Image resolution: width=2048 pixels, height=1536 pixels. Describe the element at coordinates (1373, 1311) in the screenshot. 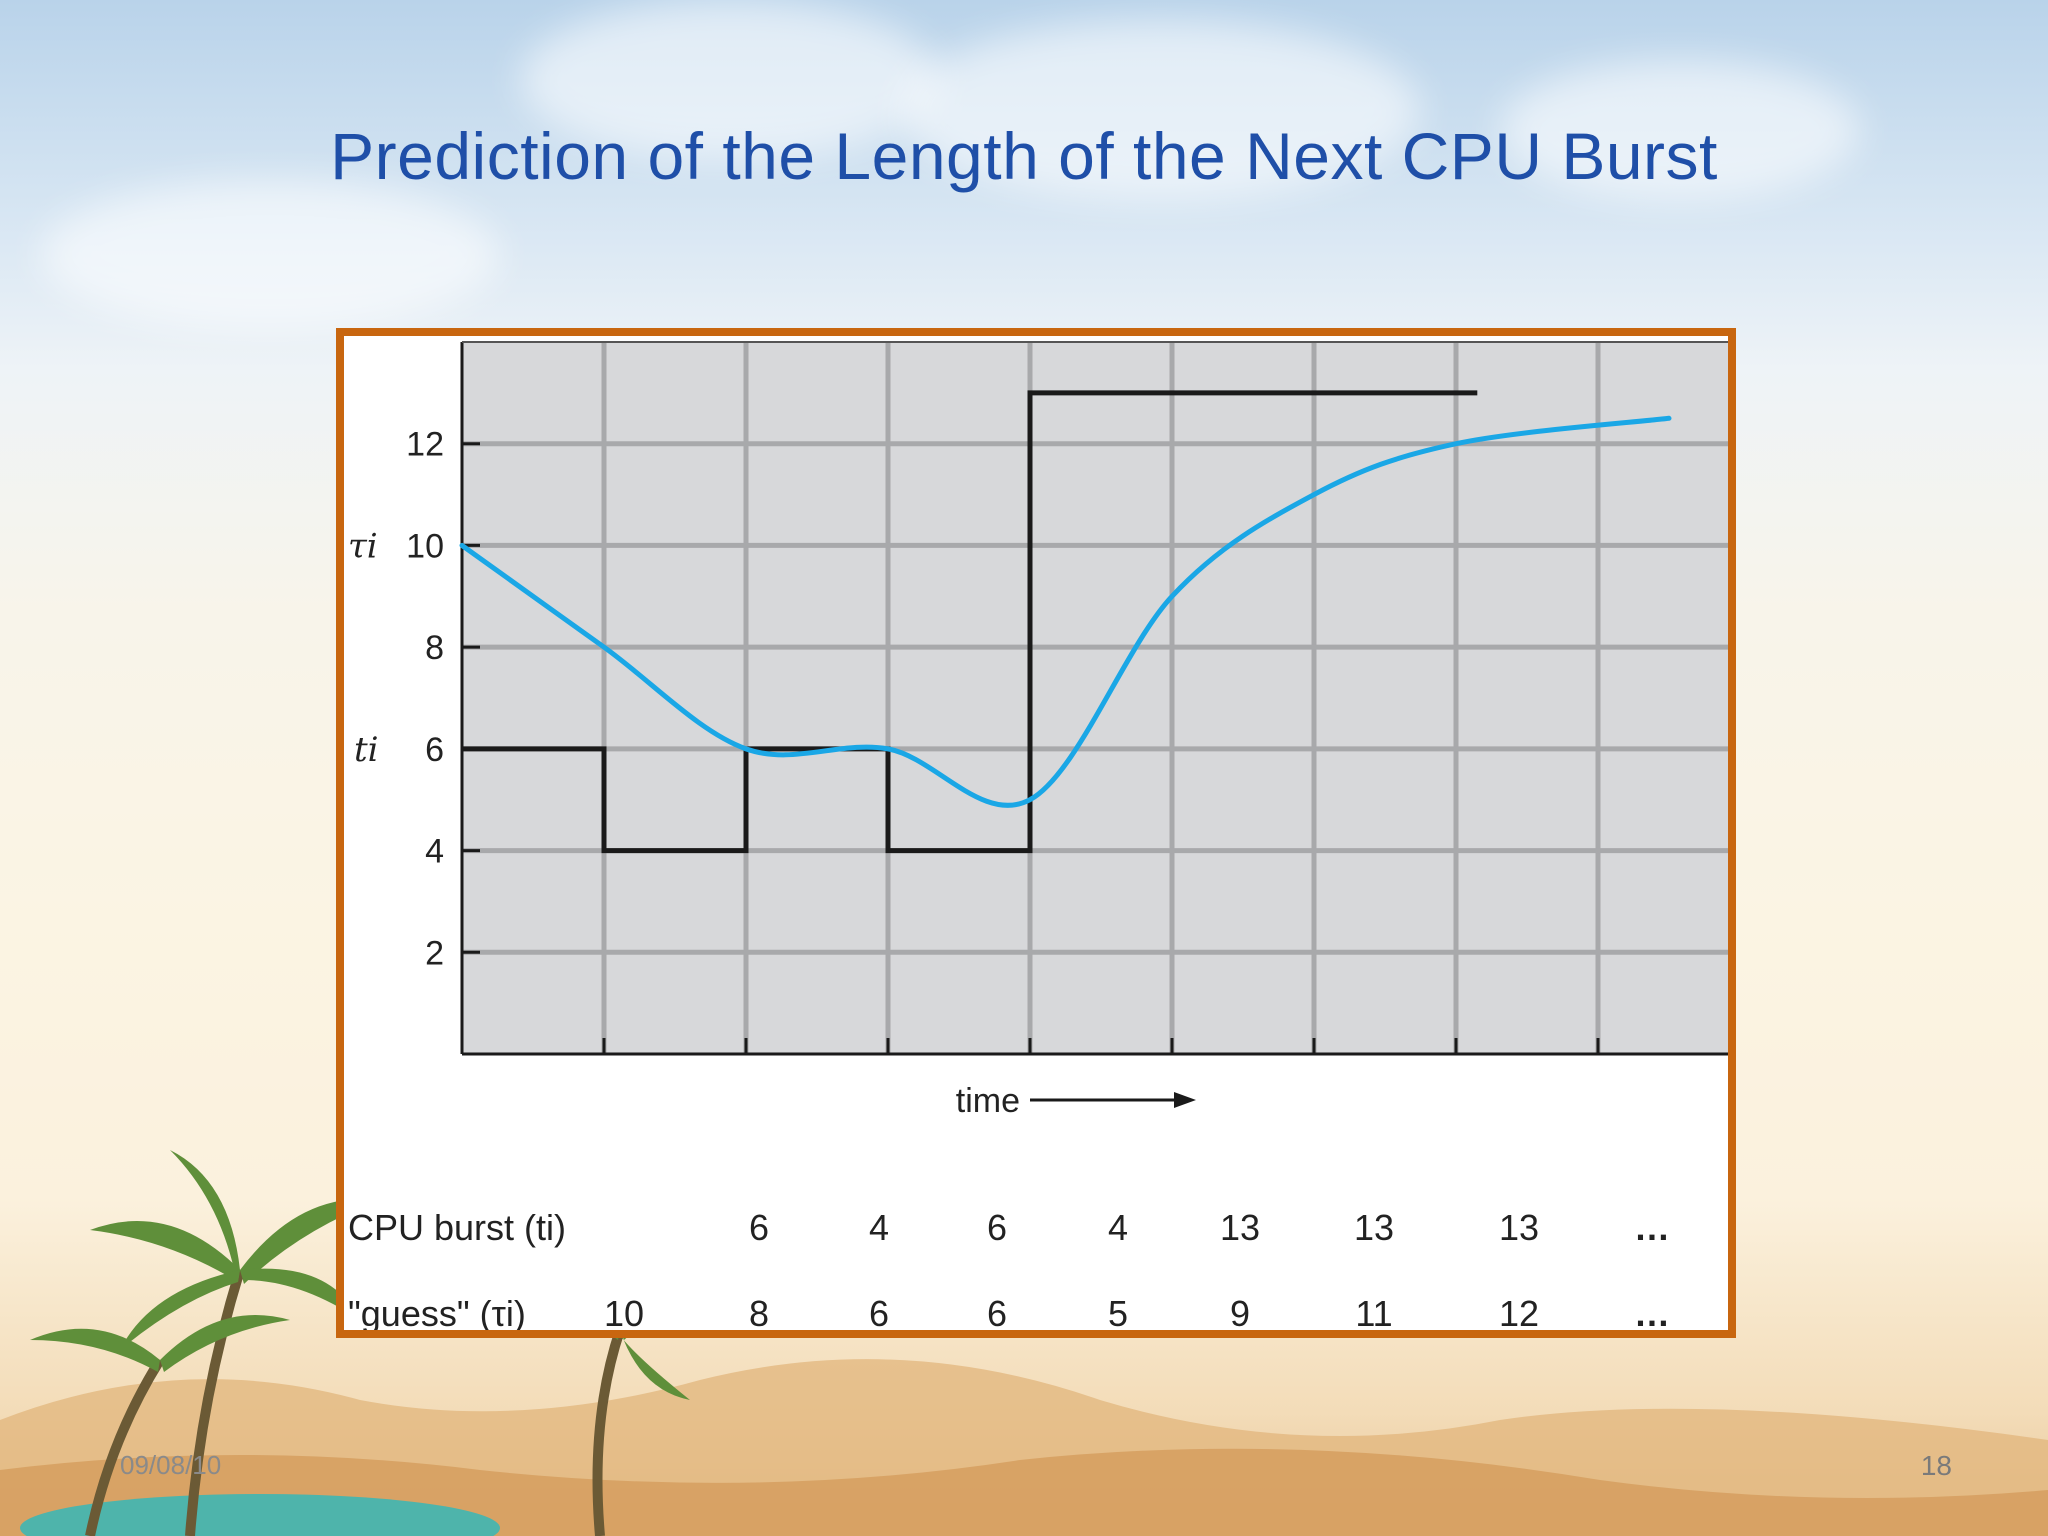

I see `guess-value: 11` at that location.